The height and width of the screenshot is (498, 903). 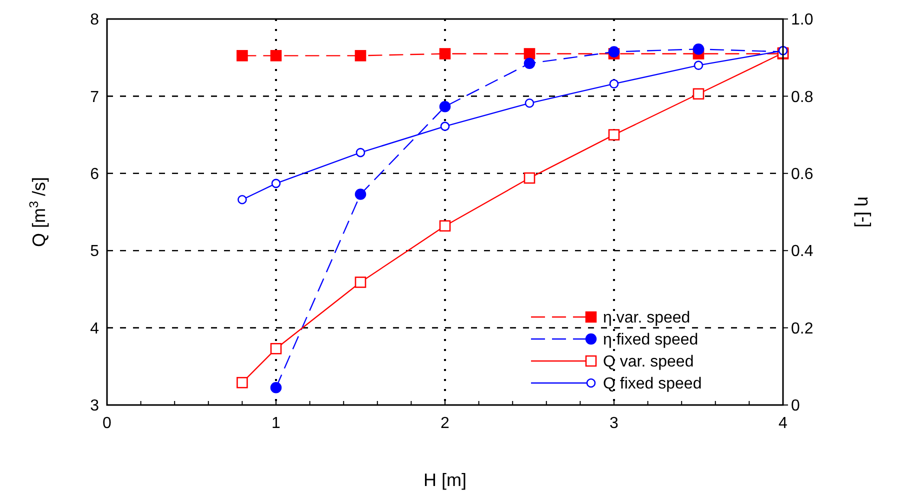 What do you see at coordinates (276, 423) in the screenshot?
I see `x-tick-label: 1` at bounding box center [276, 423].